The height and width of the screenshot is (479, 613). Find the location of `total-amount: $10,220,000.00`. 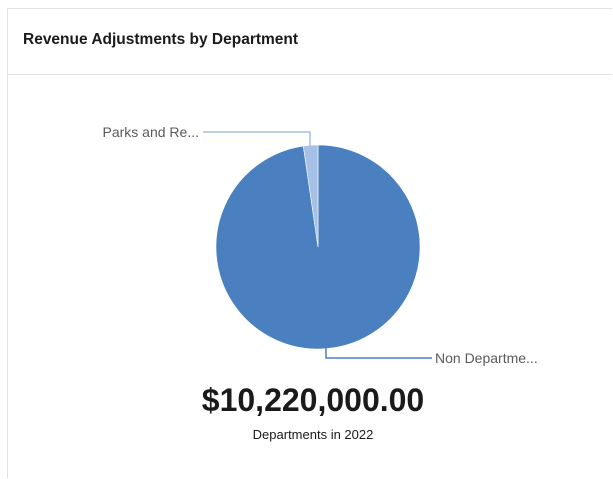

total-amount: $10,220,000.00 is located at coordinates (313, 400).